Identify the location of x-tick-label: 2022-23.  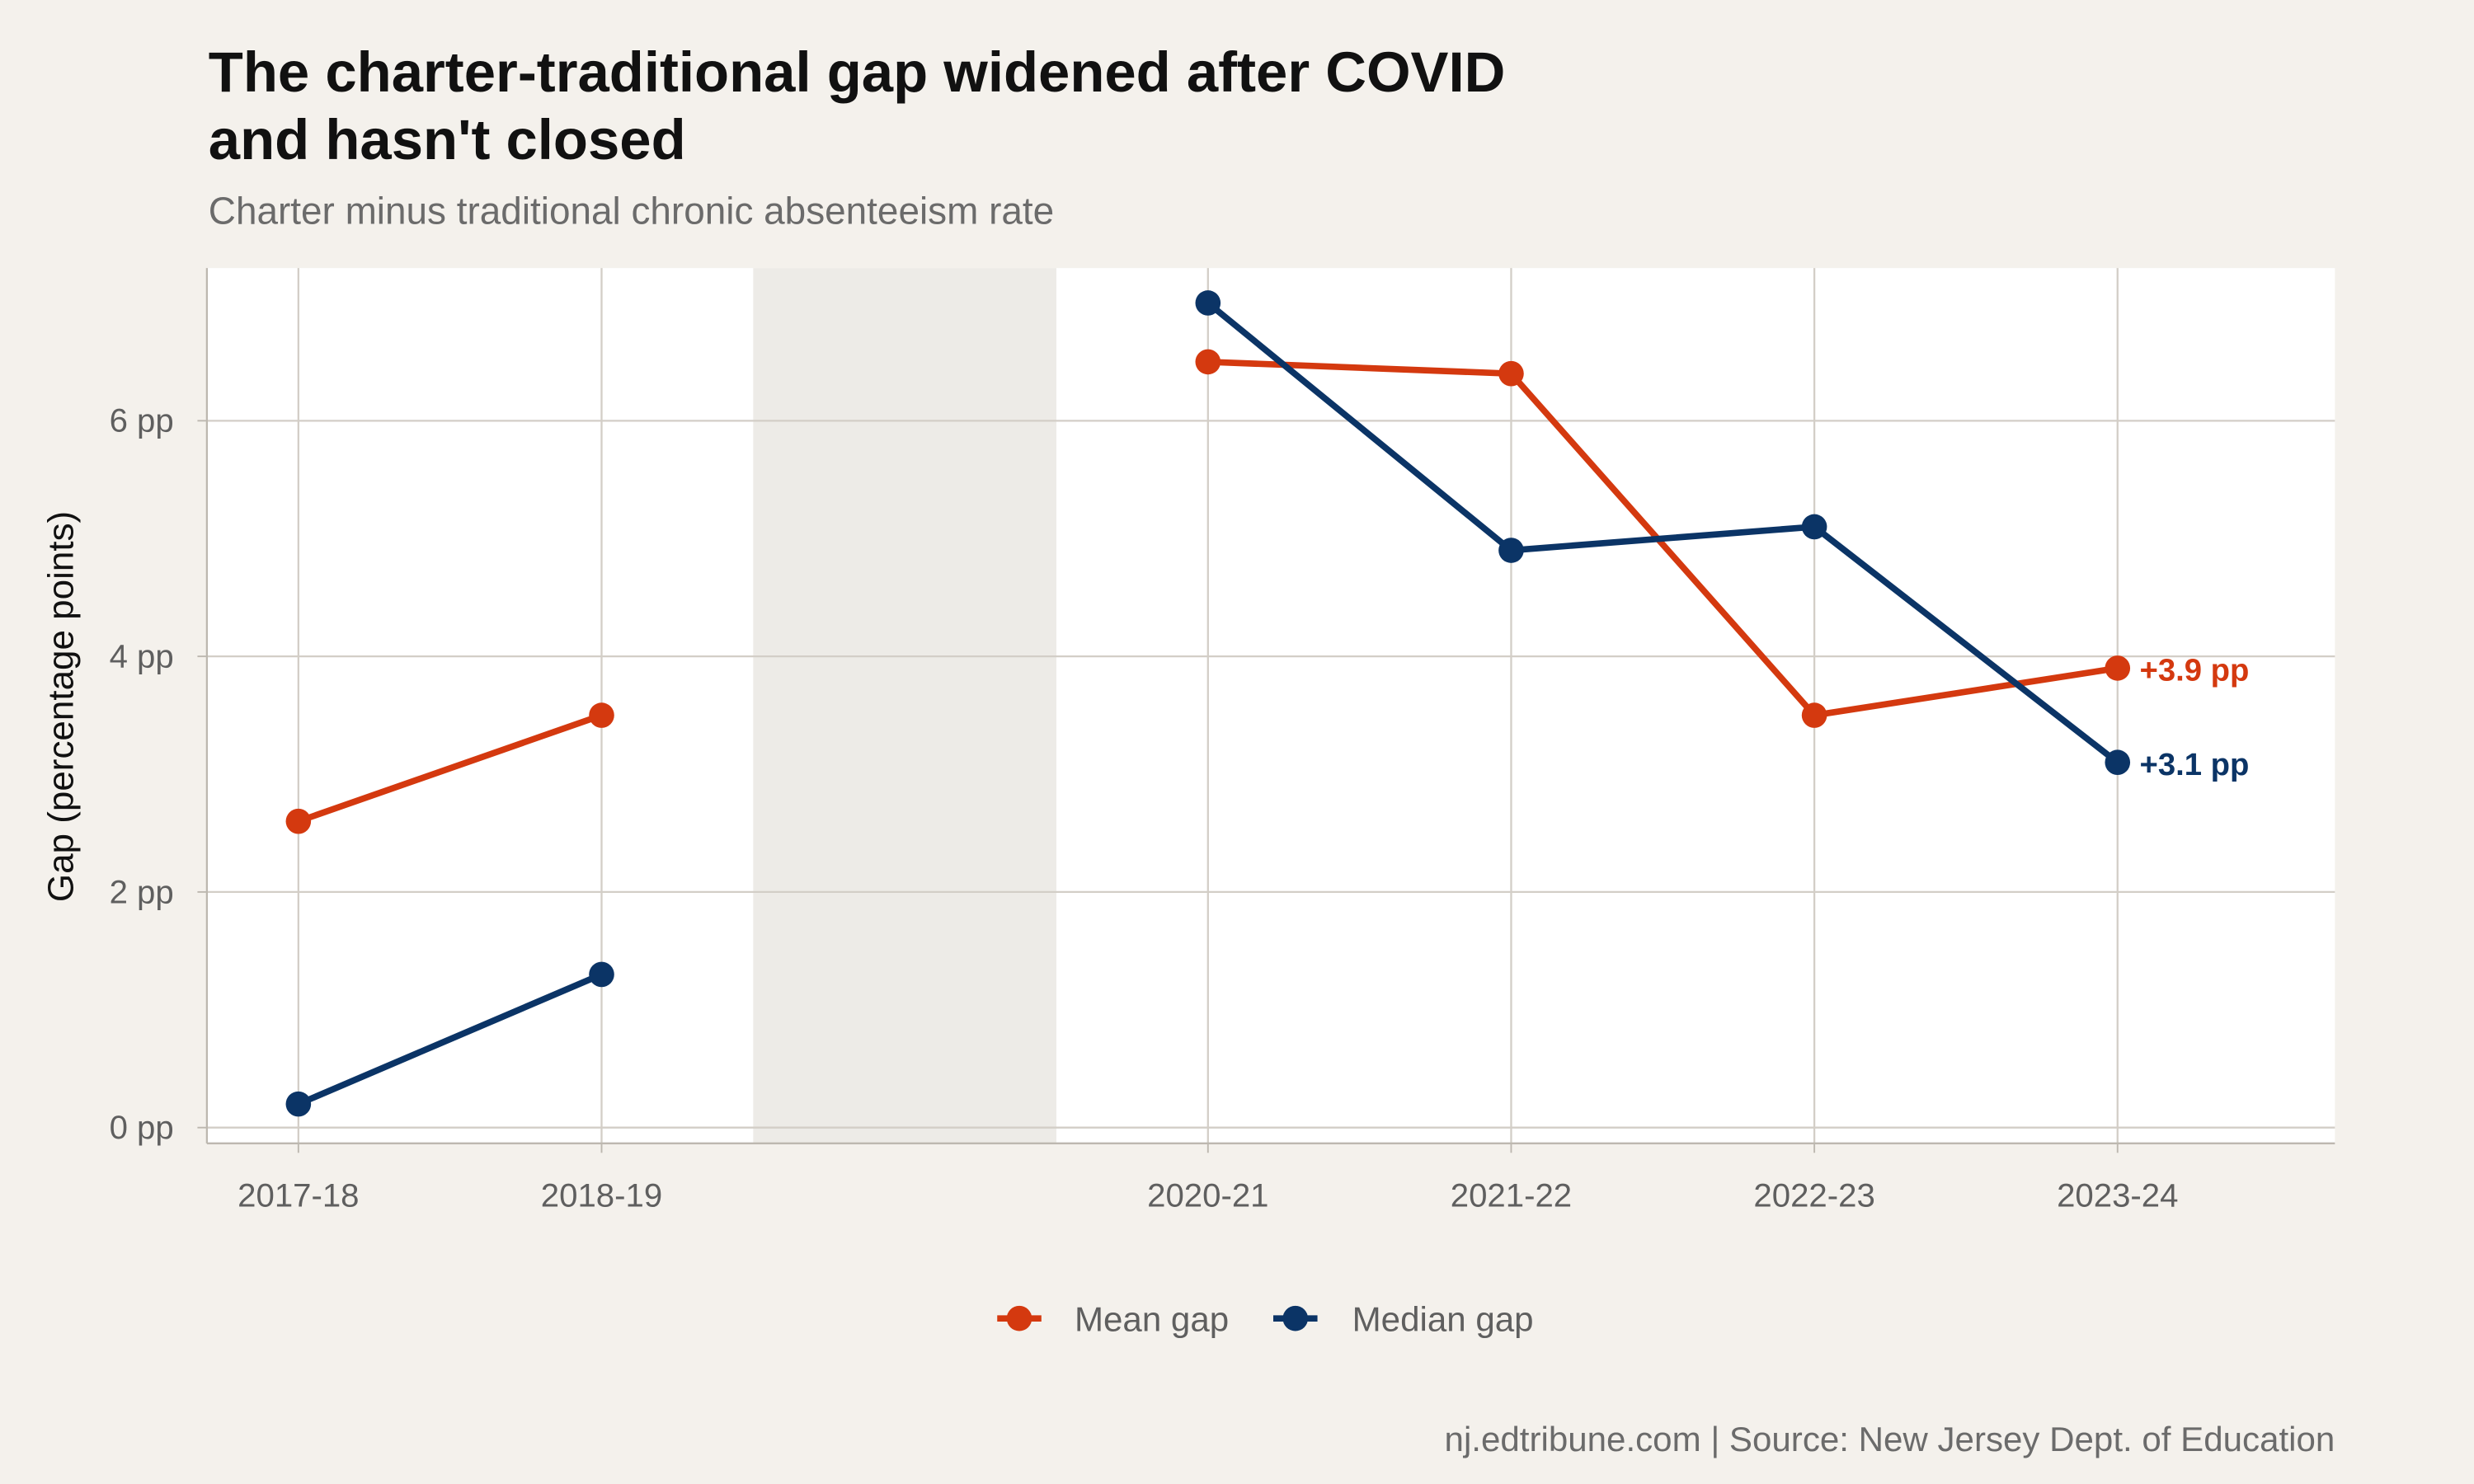
(1813, 1195).